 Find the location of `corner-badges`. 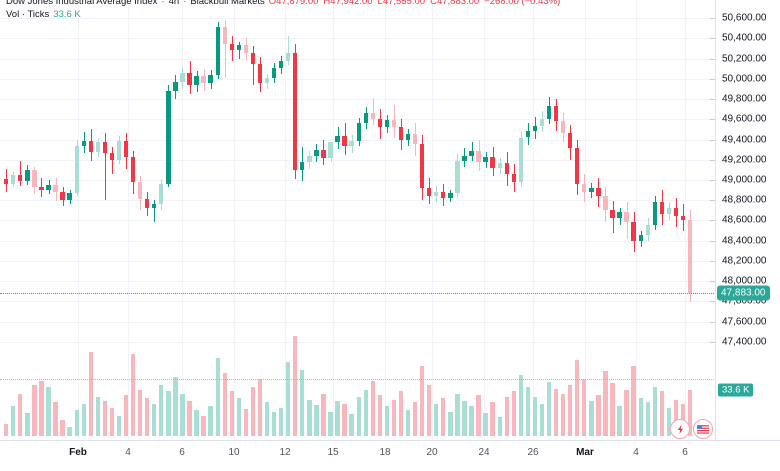

corner-badges is located at coordinates (691, 429).